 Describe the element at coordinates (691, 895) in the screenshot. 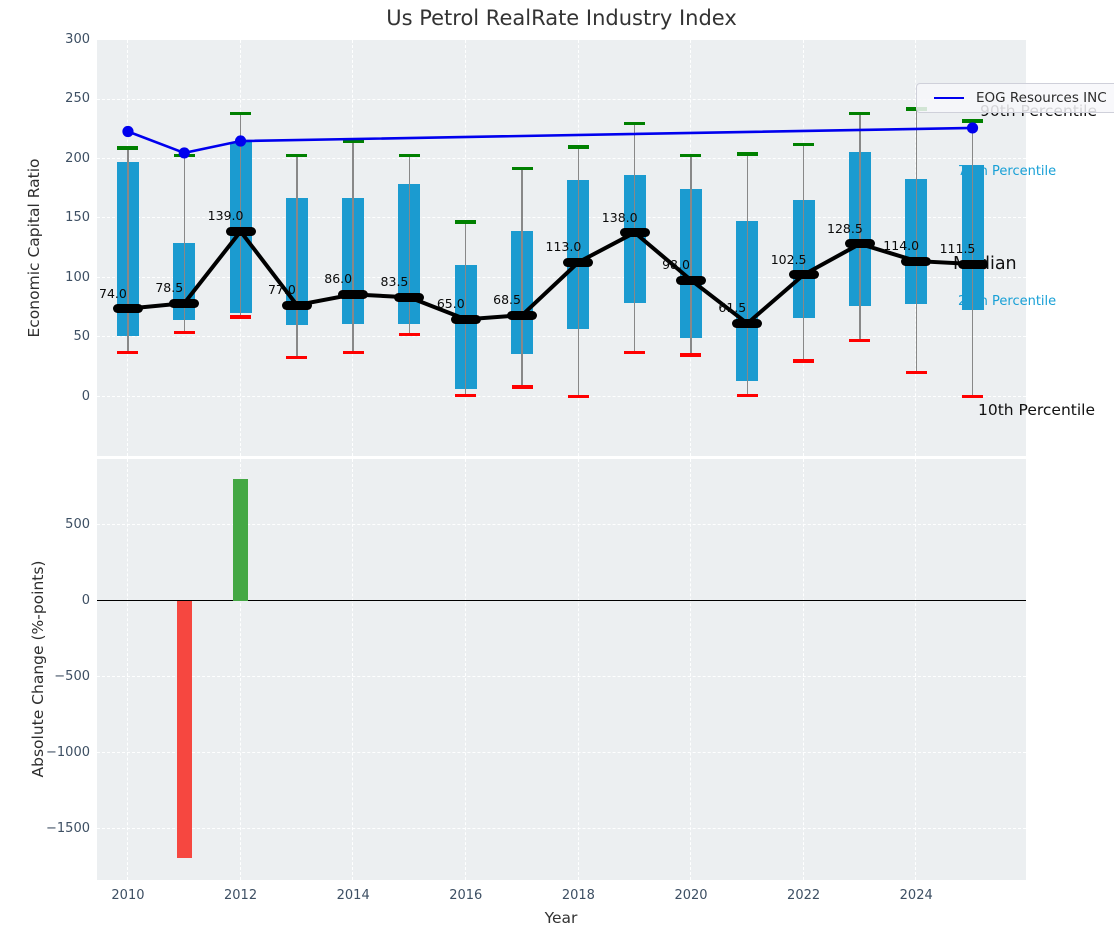

I see `x-tick-label: 2020` at that location.